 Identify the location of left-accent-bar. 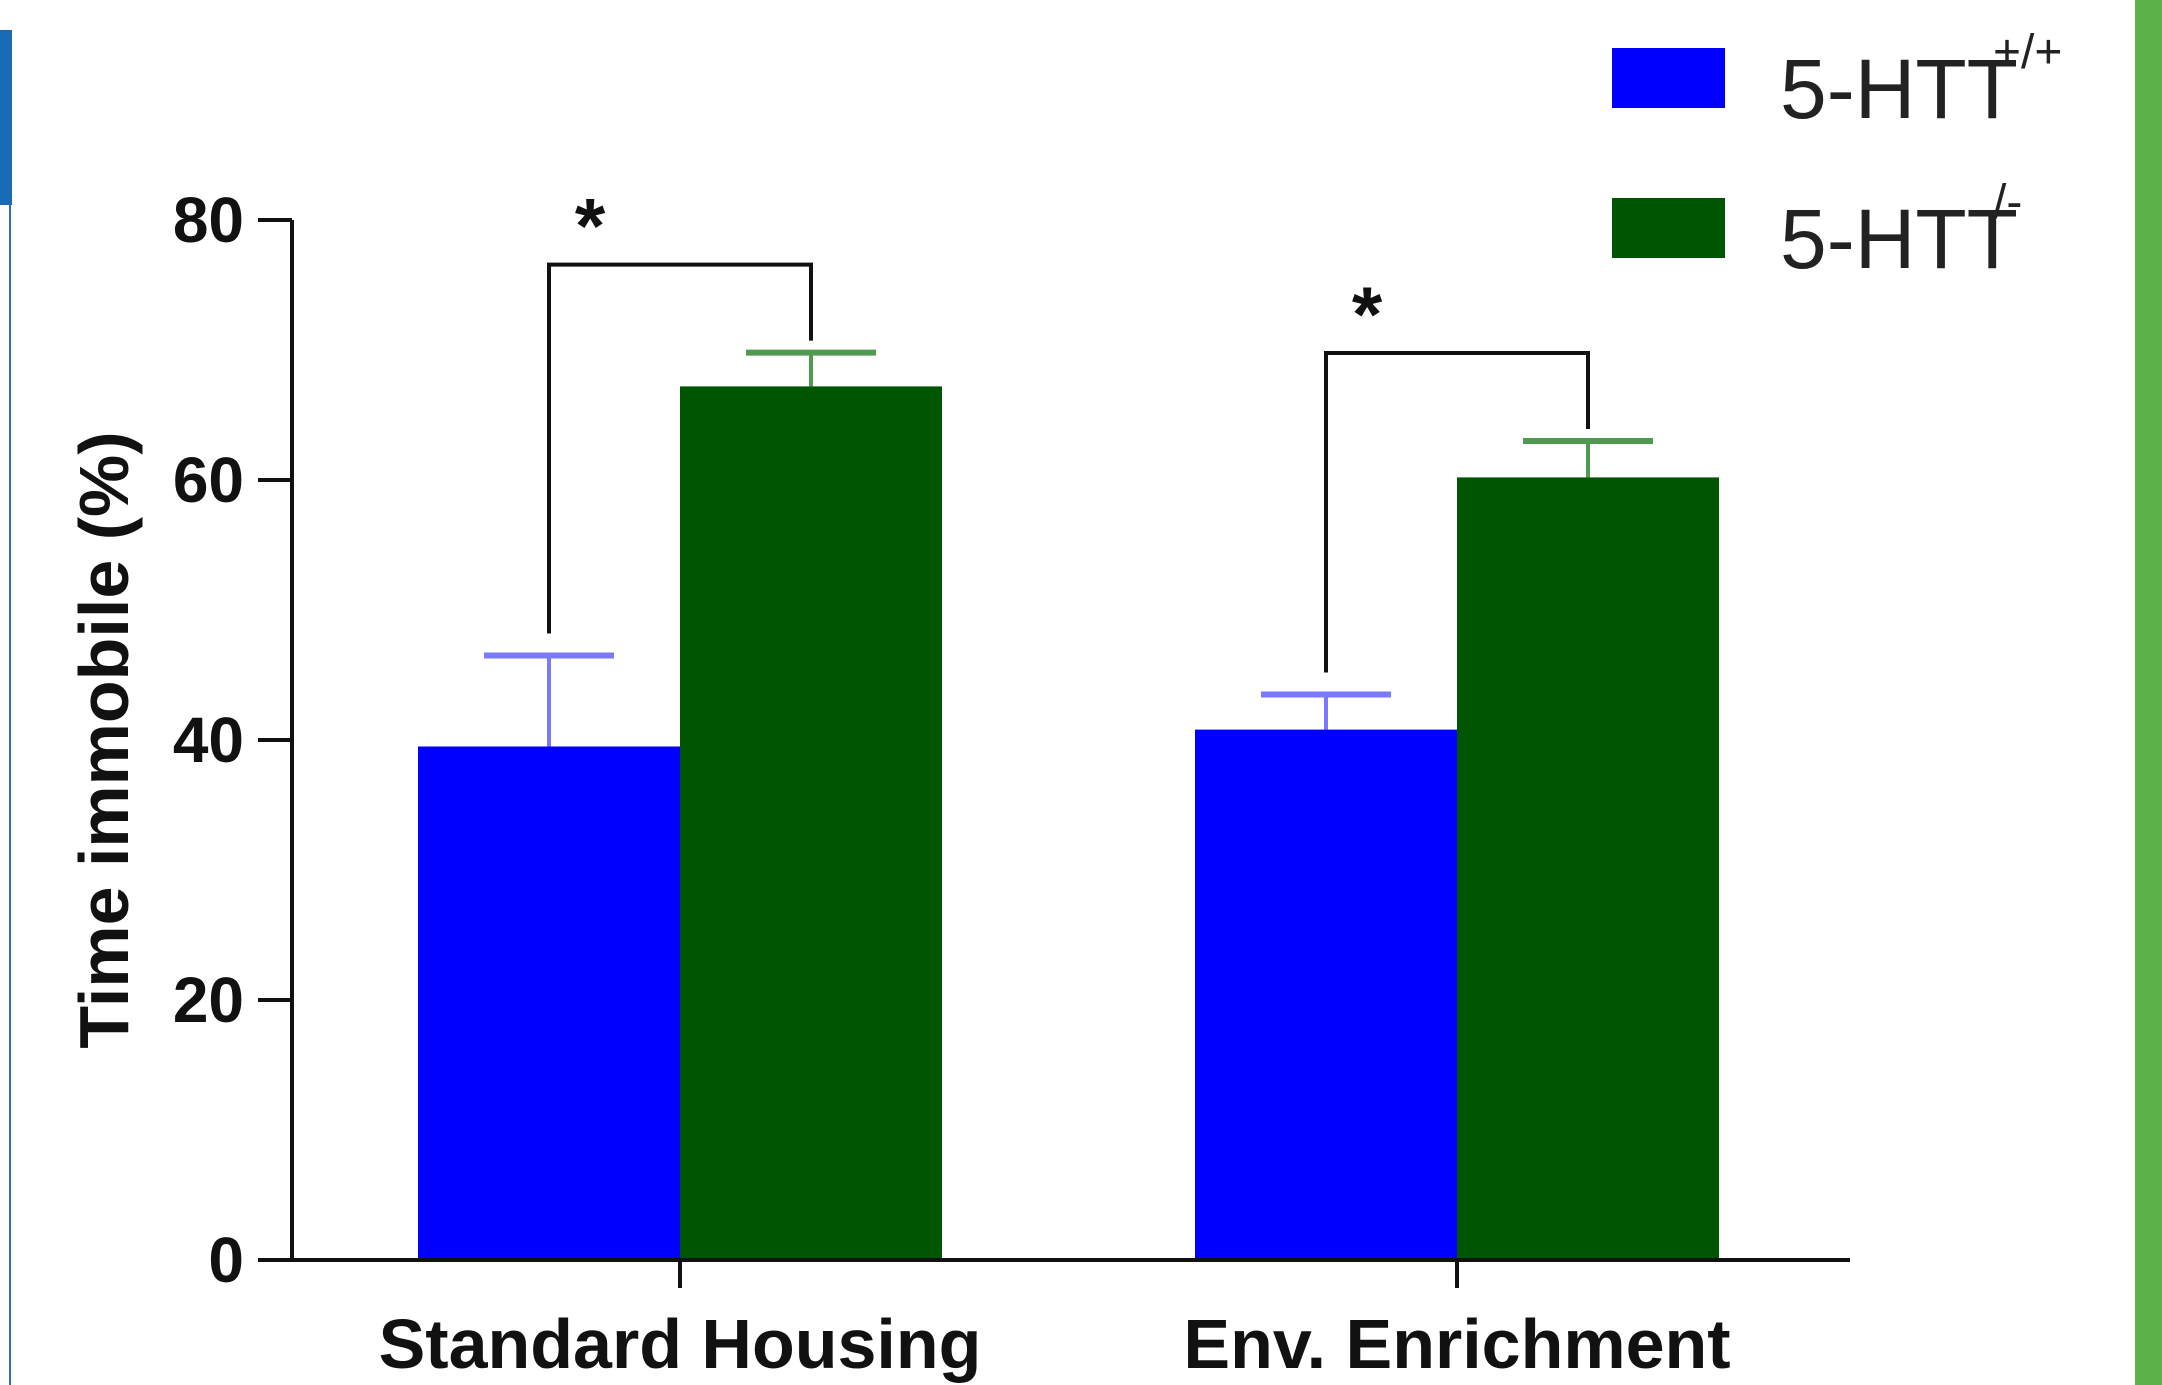
(6, 117).